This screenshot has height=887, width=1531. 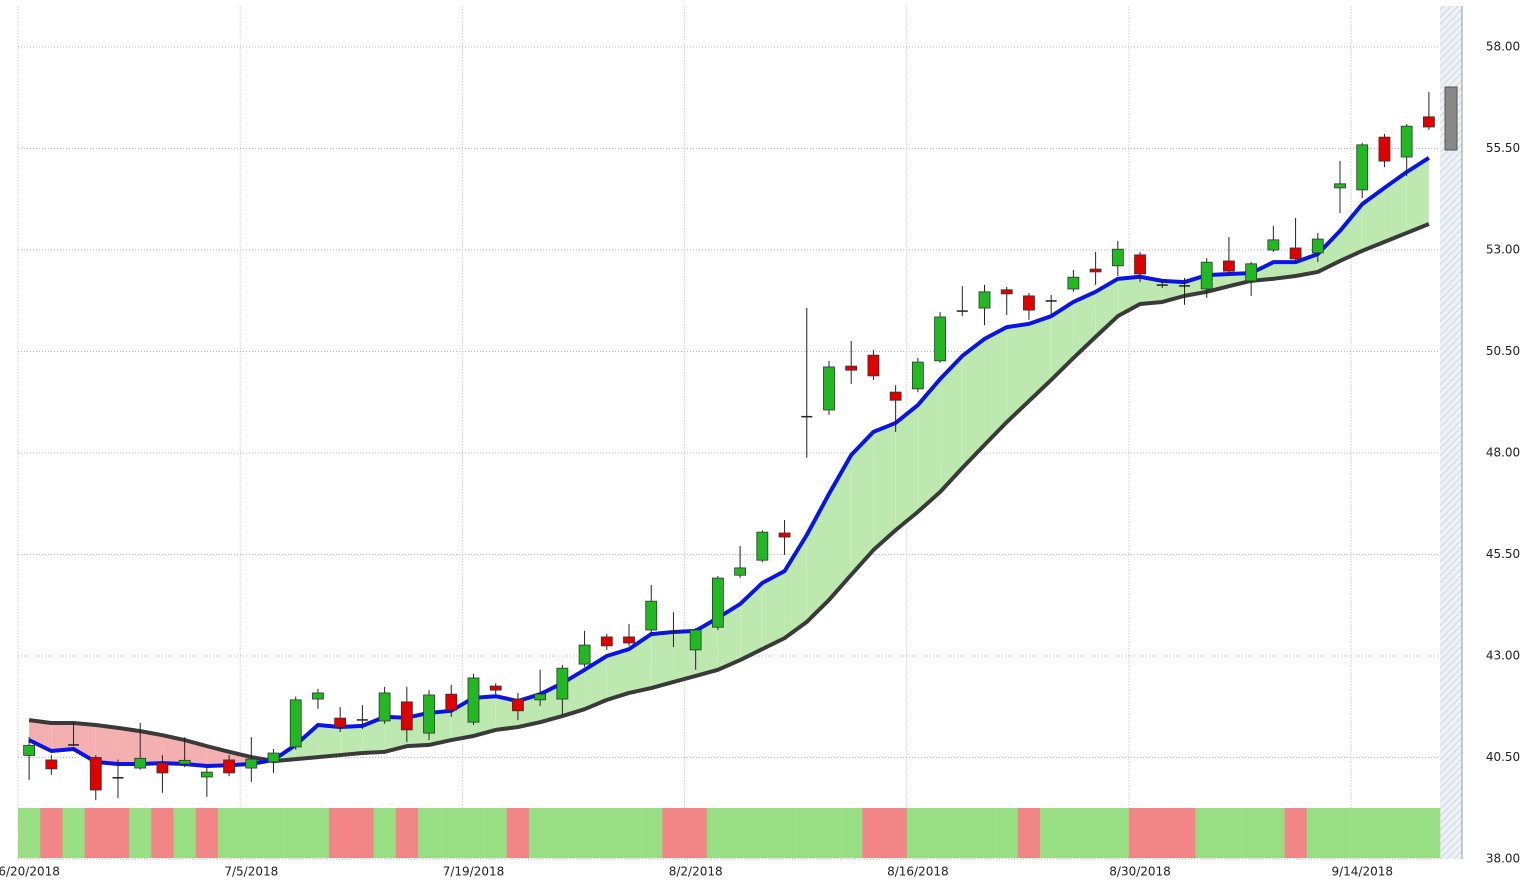 What do you see at coordinates (918, 872) in the screenshot?
I see `x-tick-label: 8/16/2018` at bounding box center [918, 872].